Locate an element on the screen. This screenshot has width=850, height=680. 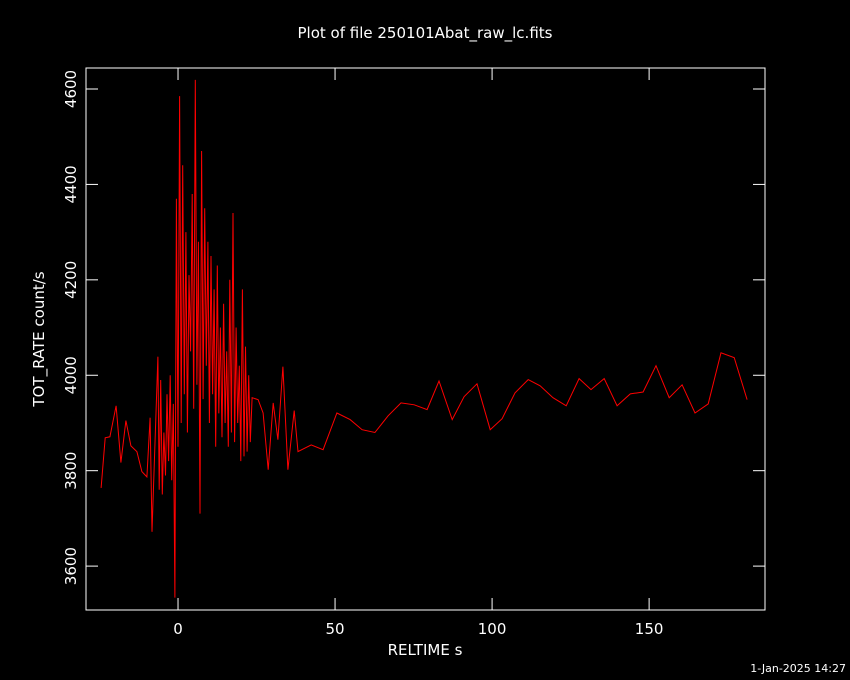
chart-title: Plot of file 250101Abat_raw_lc.fits is located at coordinates (425, 33).